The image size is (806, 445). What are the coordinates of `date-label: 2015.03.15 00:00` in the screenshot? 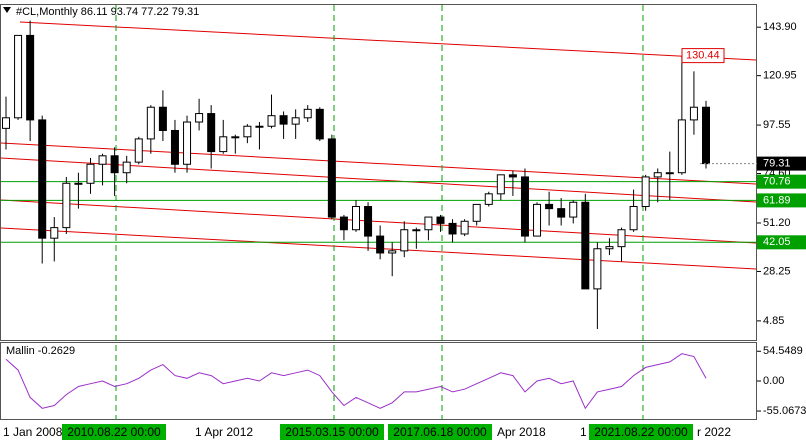 It's located at (332, 432).